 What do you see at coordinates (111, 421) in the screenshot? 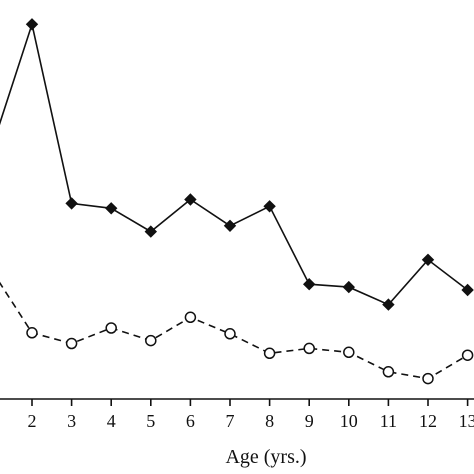
I see `x-tick-label-4: 4` at bounding box center [111, 421].